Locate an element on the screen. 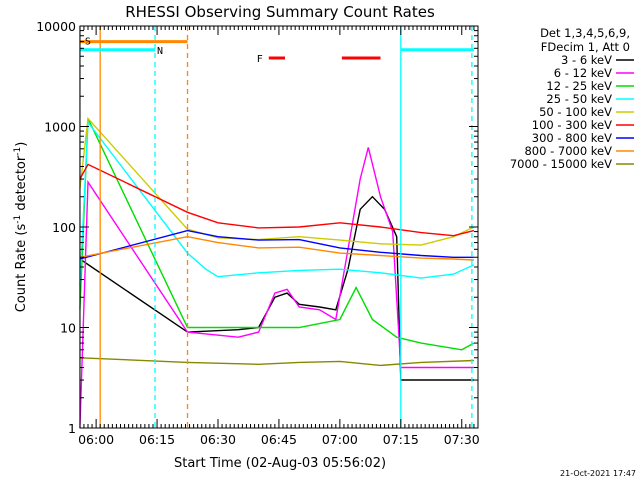 The image size is (640, 480). flare-marker-label: F is located at coordinates (260, 59).